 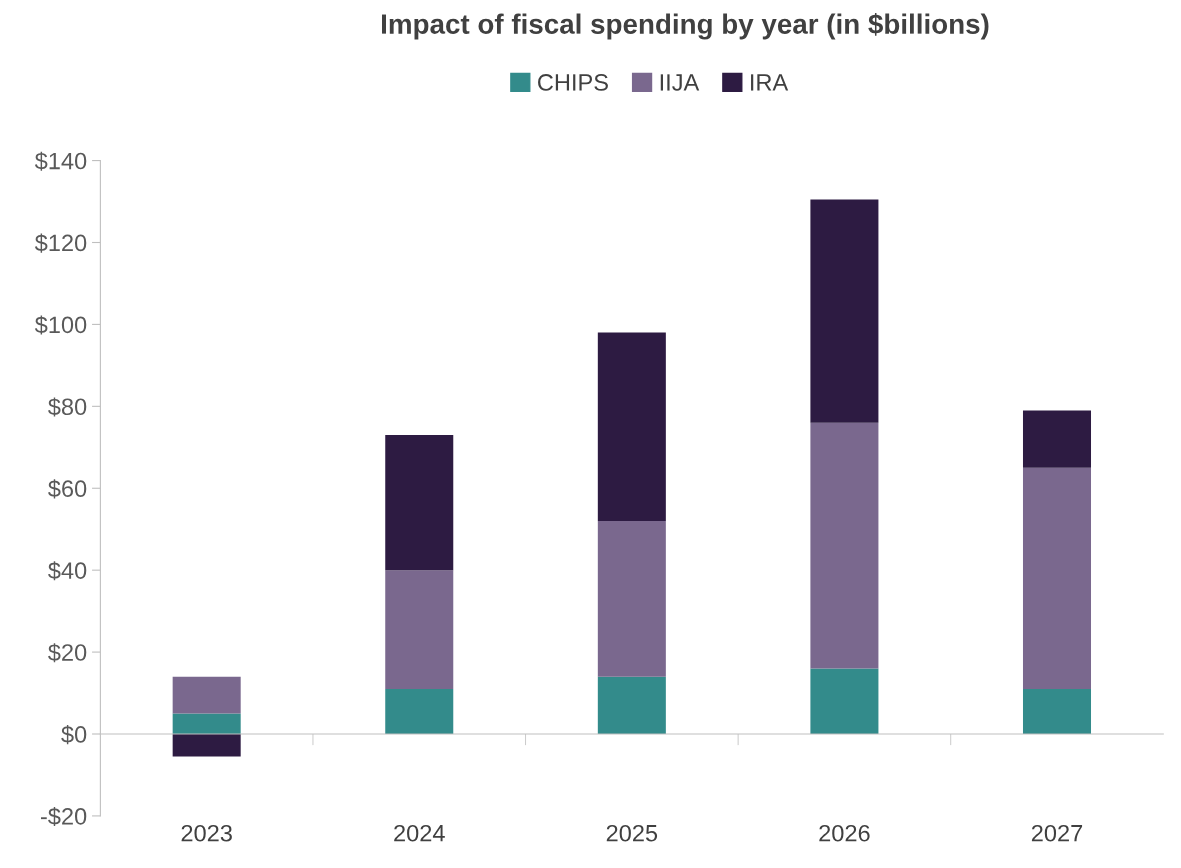 What do you see at coordinates (63, 817) in the screenshot?
I see `y-tick-label: -$20` at bounding box center [63, 817].